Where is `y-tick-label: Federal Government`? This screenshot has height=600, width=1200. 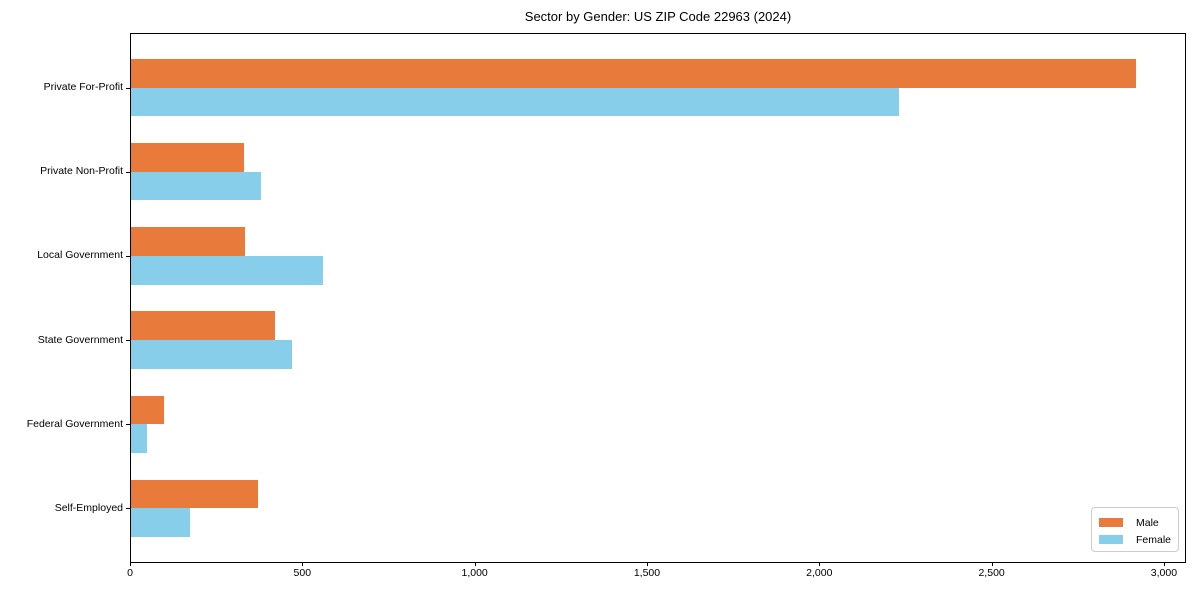 y-tick-label: Federal Government is located at coordinates (74, 423).